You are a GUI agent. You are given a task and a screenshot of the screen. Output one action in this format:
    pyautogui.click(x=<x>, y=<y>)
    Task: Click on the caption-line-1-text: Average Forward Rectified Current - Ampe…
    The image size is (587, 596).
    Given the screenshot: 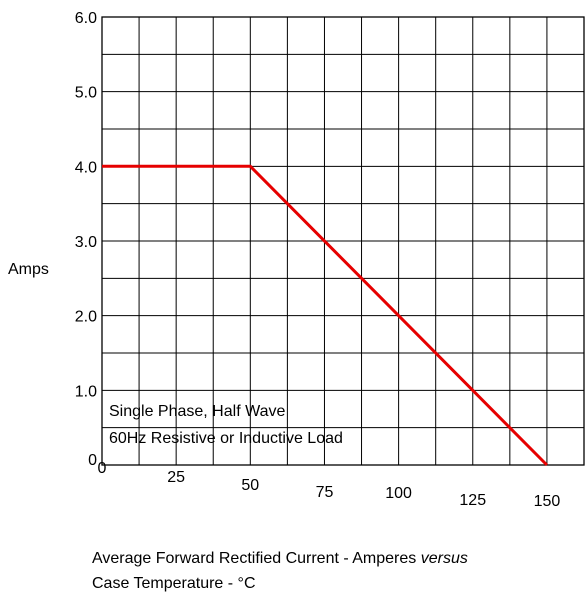 What is the action you would take?
    pyautogui.click(x=254, y=558)
    